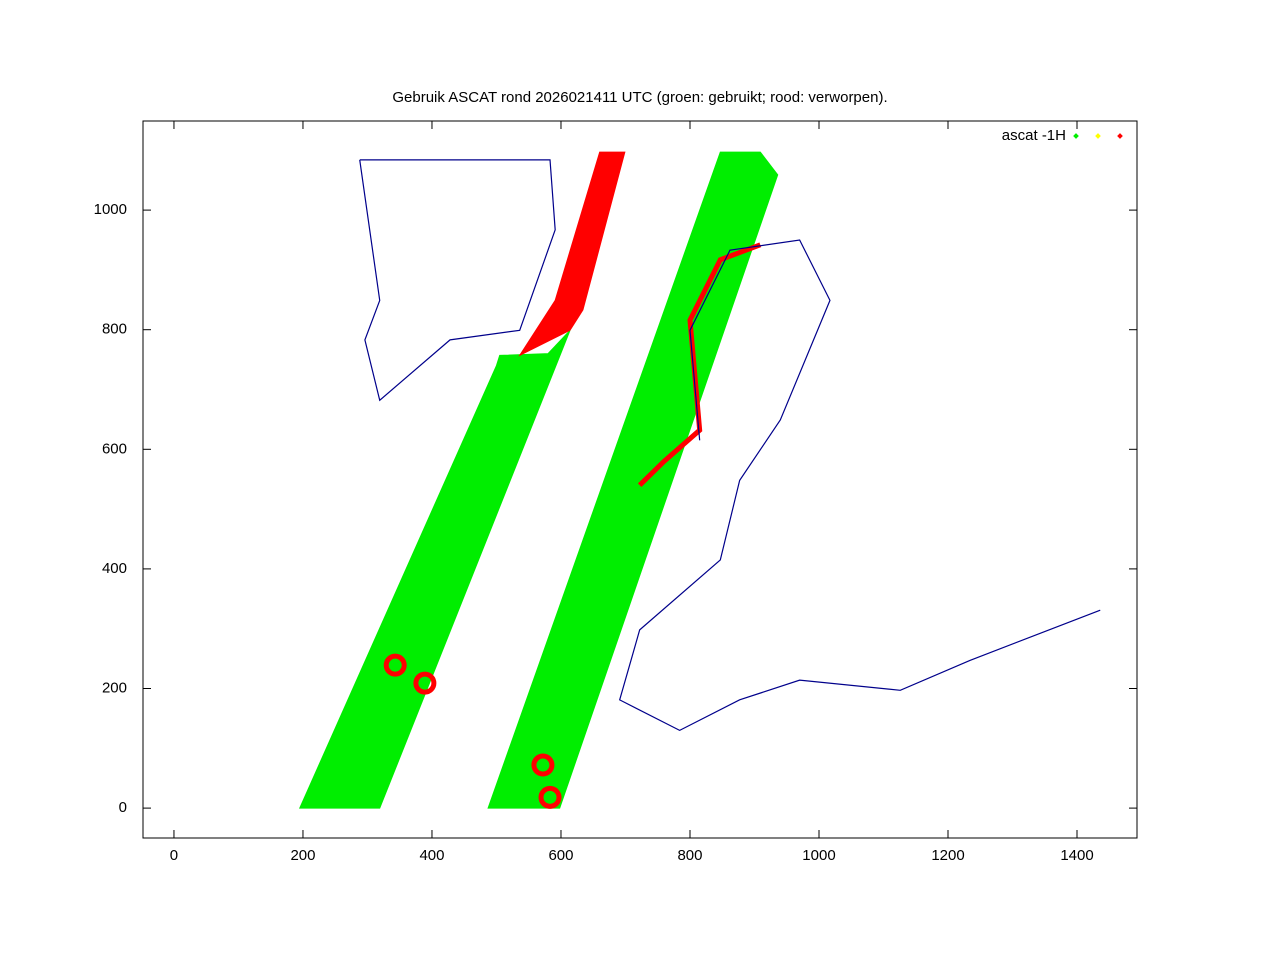  What do you see at coordinates (947, 855) in the screenshot?
I see `x-tick-label: 1200` at bounding box center [947, 855].